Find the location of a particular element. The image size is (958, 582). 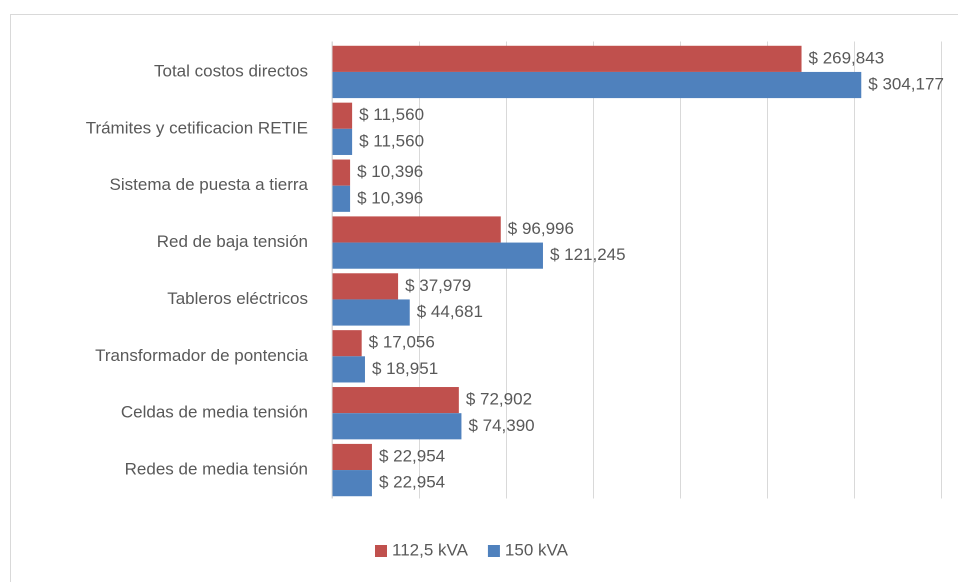

y-tick-label: Redes de media tensión is located at coordinates (216, 469).